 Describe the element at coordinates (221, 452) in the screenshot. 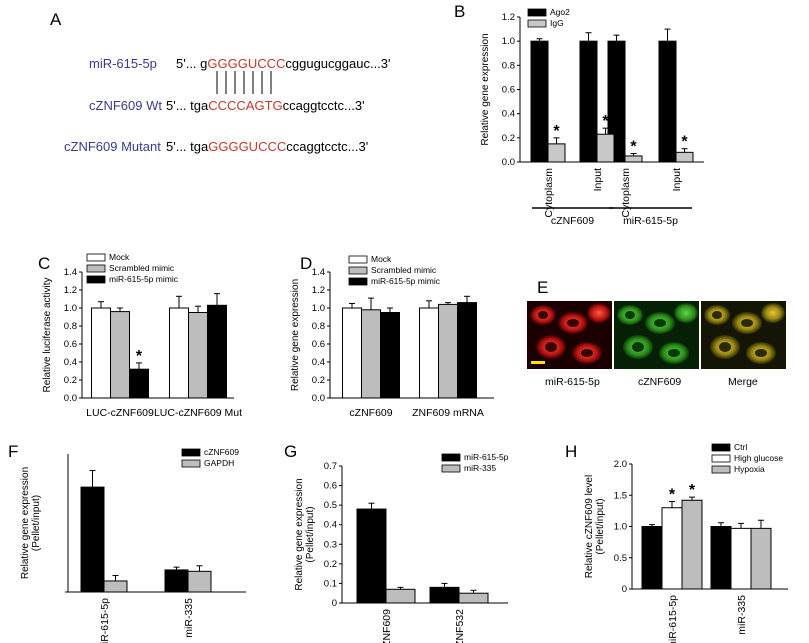

I see `legend-label: cZNF609` at that location.